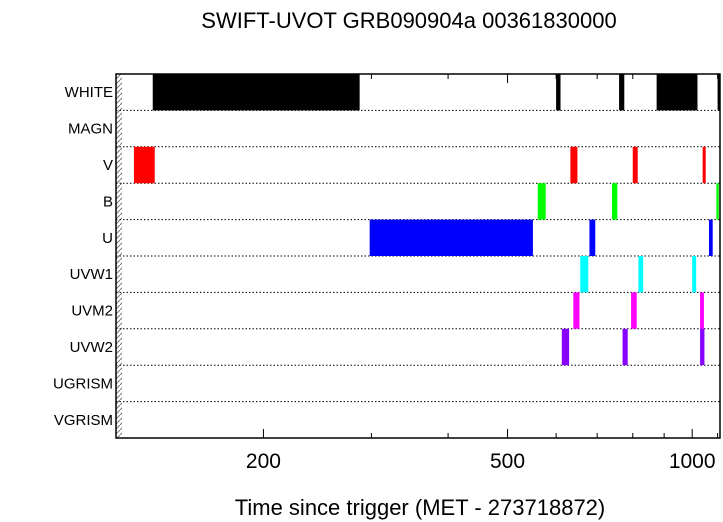 The image size is (723, 522). What do you see at coordinates (83, 383) in the screenshot?
I see `row-label-ugrism: UGRISM` at bounding box center [83, 383].